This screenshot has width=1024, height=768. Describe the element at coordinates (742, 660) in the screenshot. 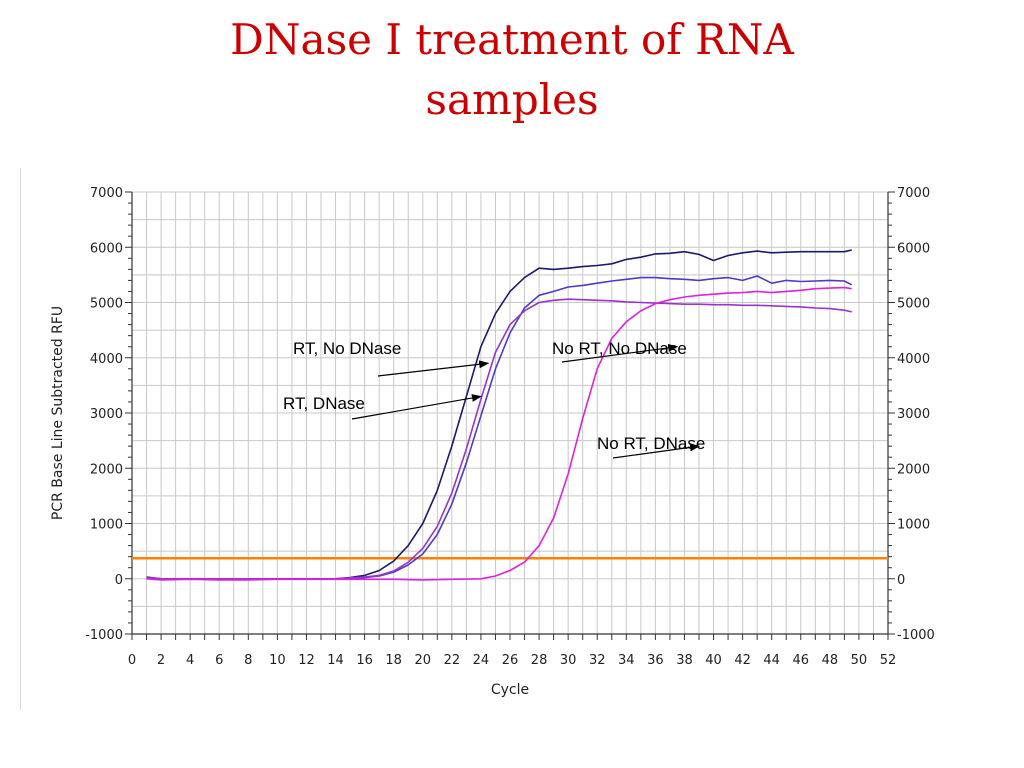

I see `x-tick-label: 42` at that location.